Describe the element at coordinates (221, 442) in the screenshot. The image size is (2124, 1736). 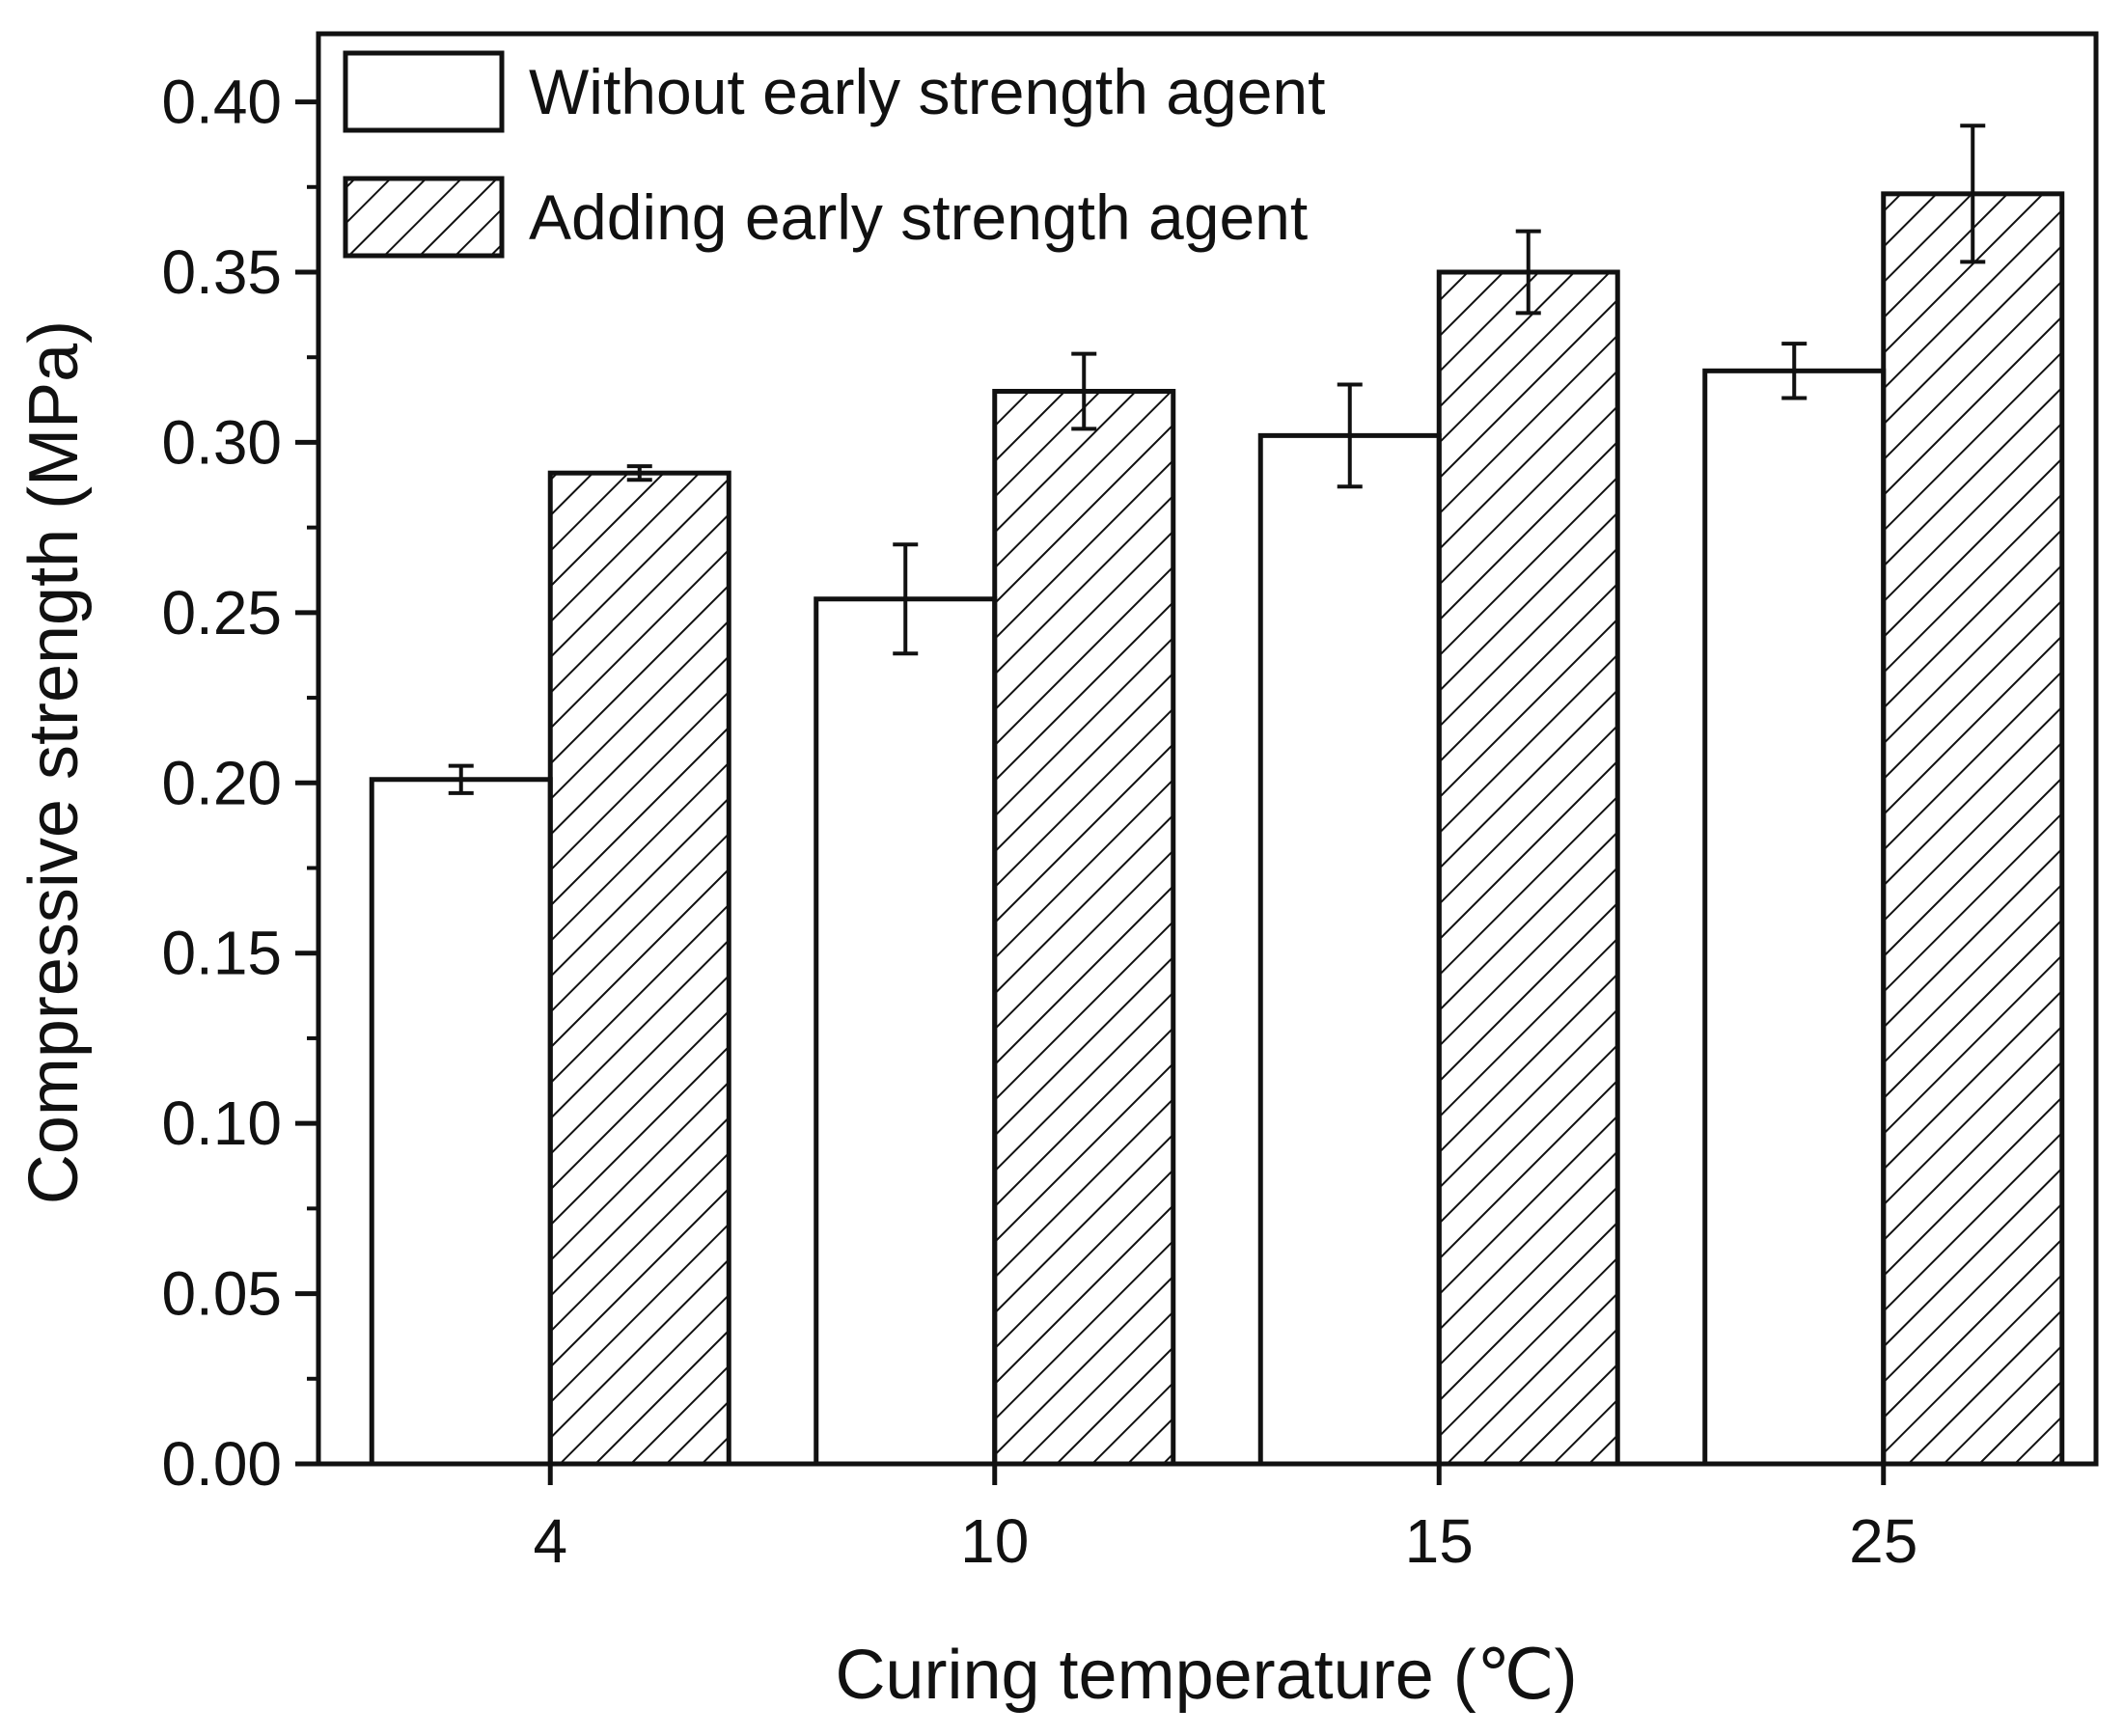
I see `y-tick-label: 0.30` at that location.